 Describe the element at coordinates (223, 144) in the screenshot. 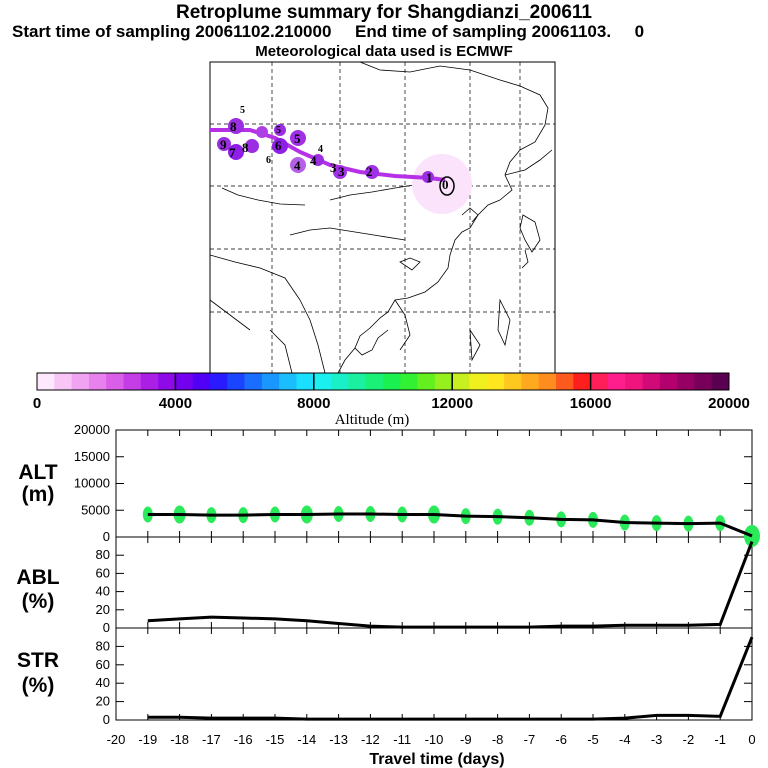

I see `map-label: 9` at that location.